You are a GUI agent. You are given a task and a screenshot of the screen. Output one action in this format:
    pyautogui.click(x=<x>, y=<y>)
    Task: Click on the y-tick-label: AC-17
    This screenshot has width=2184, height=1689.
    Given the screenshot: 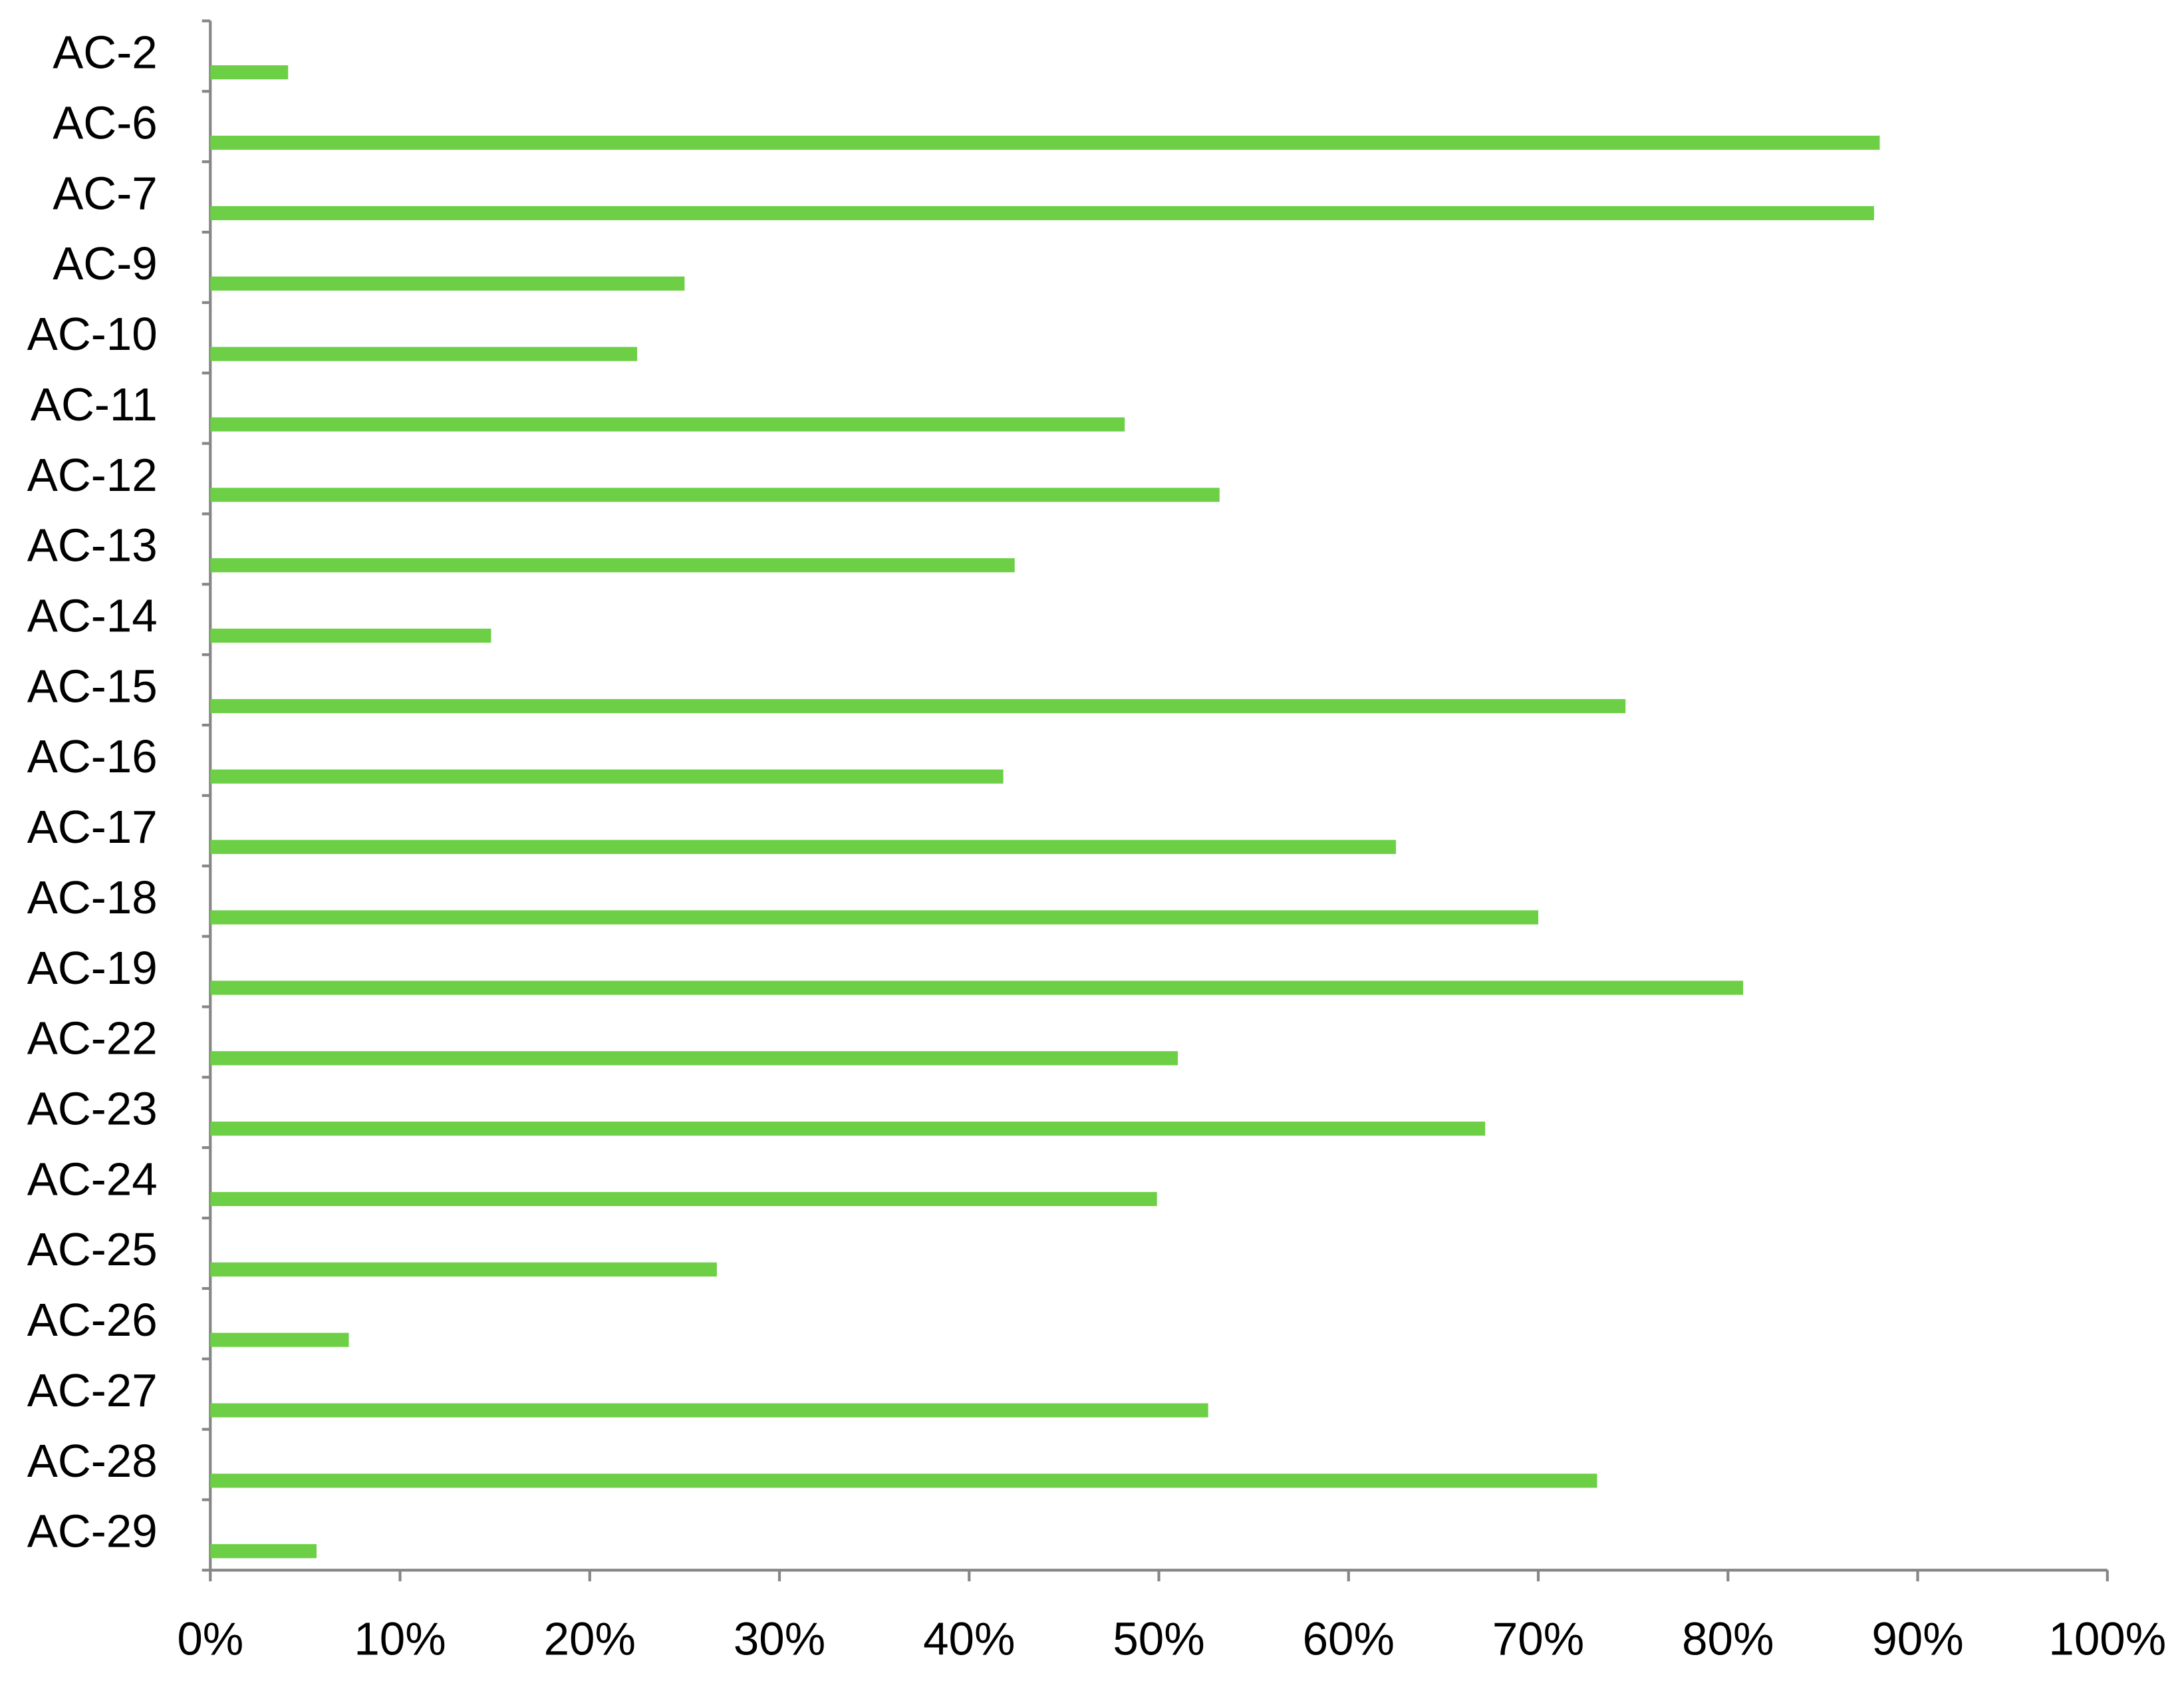 What is the action you would take?
    pyautogui.click(x=92, y=827)
    